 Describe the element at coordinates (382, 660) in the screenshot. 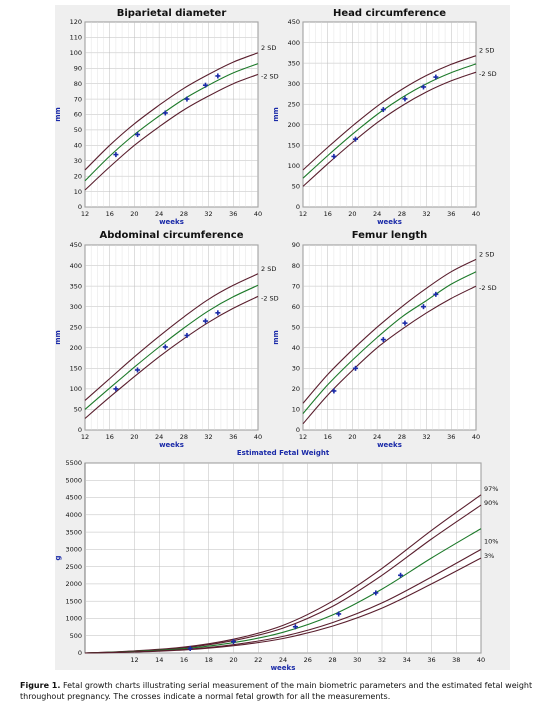

I see `efw-x-tick-label: 32` at that location.